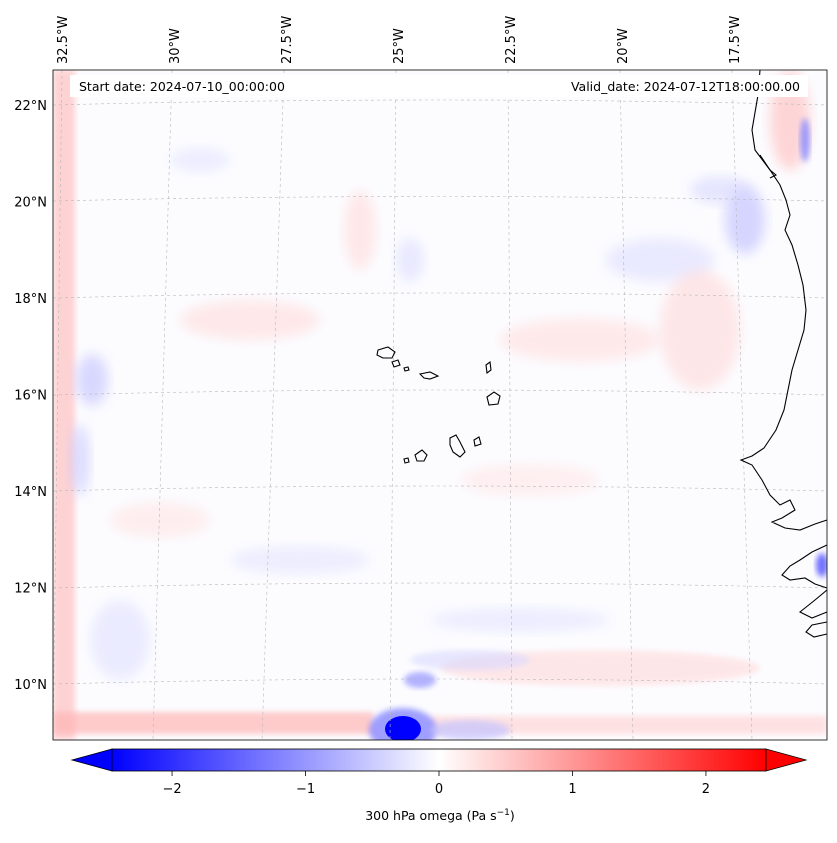  Describe the element at coordinates (488, 367) in the screenshot. I see `island-sal` at that location.